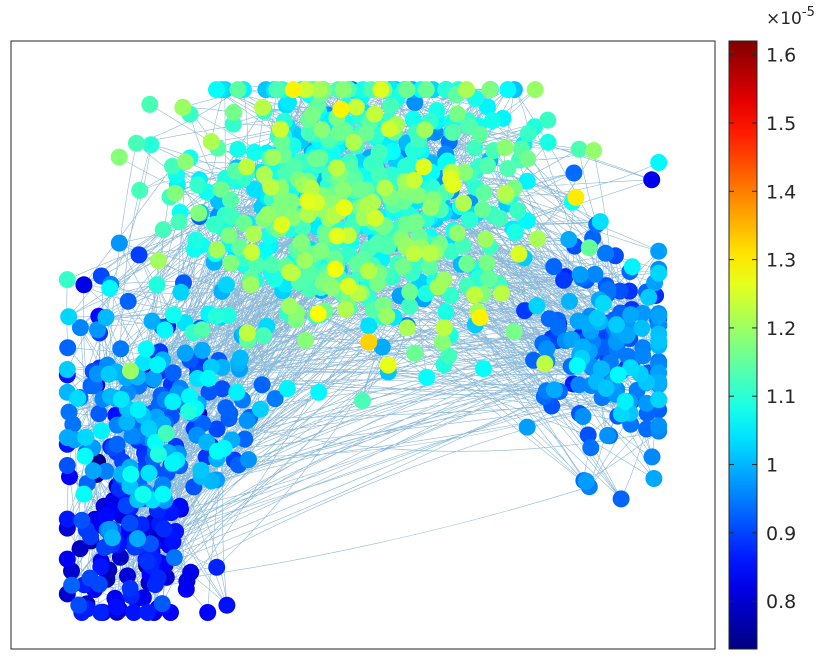 This screenshot has width=832, height=661. Describe the element at coordinates (808, 12) in the screenshot. I see `colorbar-multiplier-exponent: -5` at that location.